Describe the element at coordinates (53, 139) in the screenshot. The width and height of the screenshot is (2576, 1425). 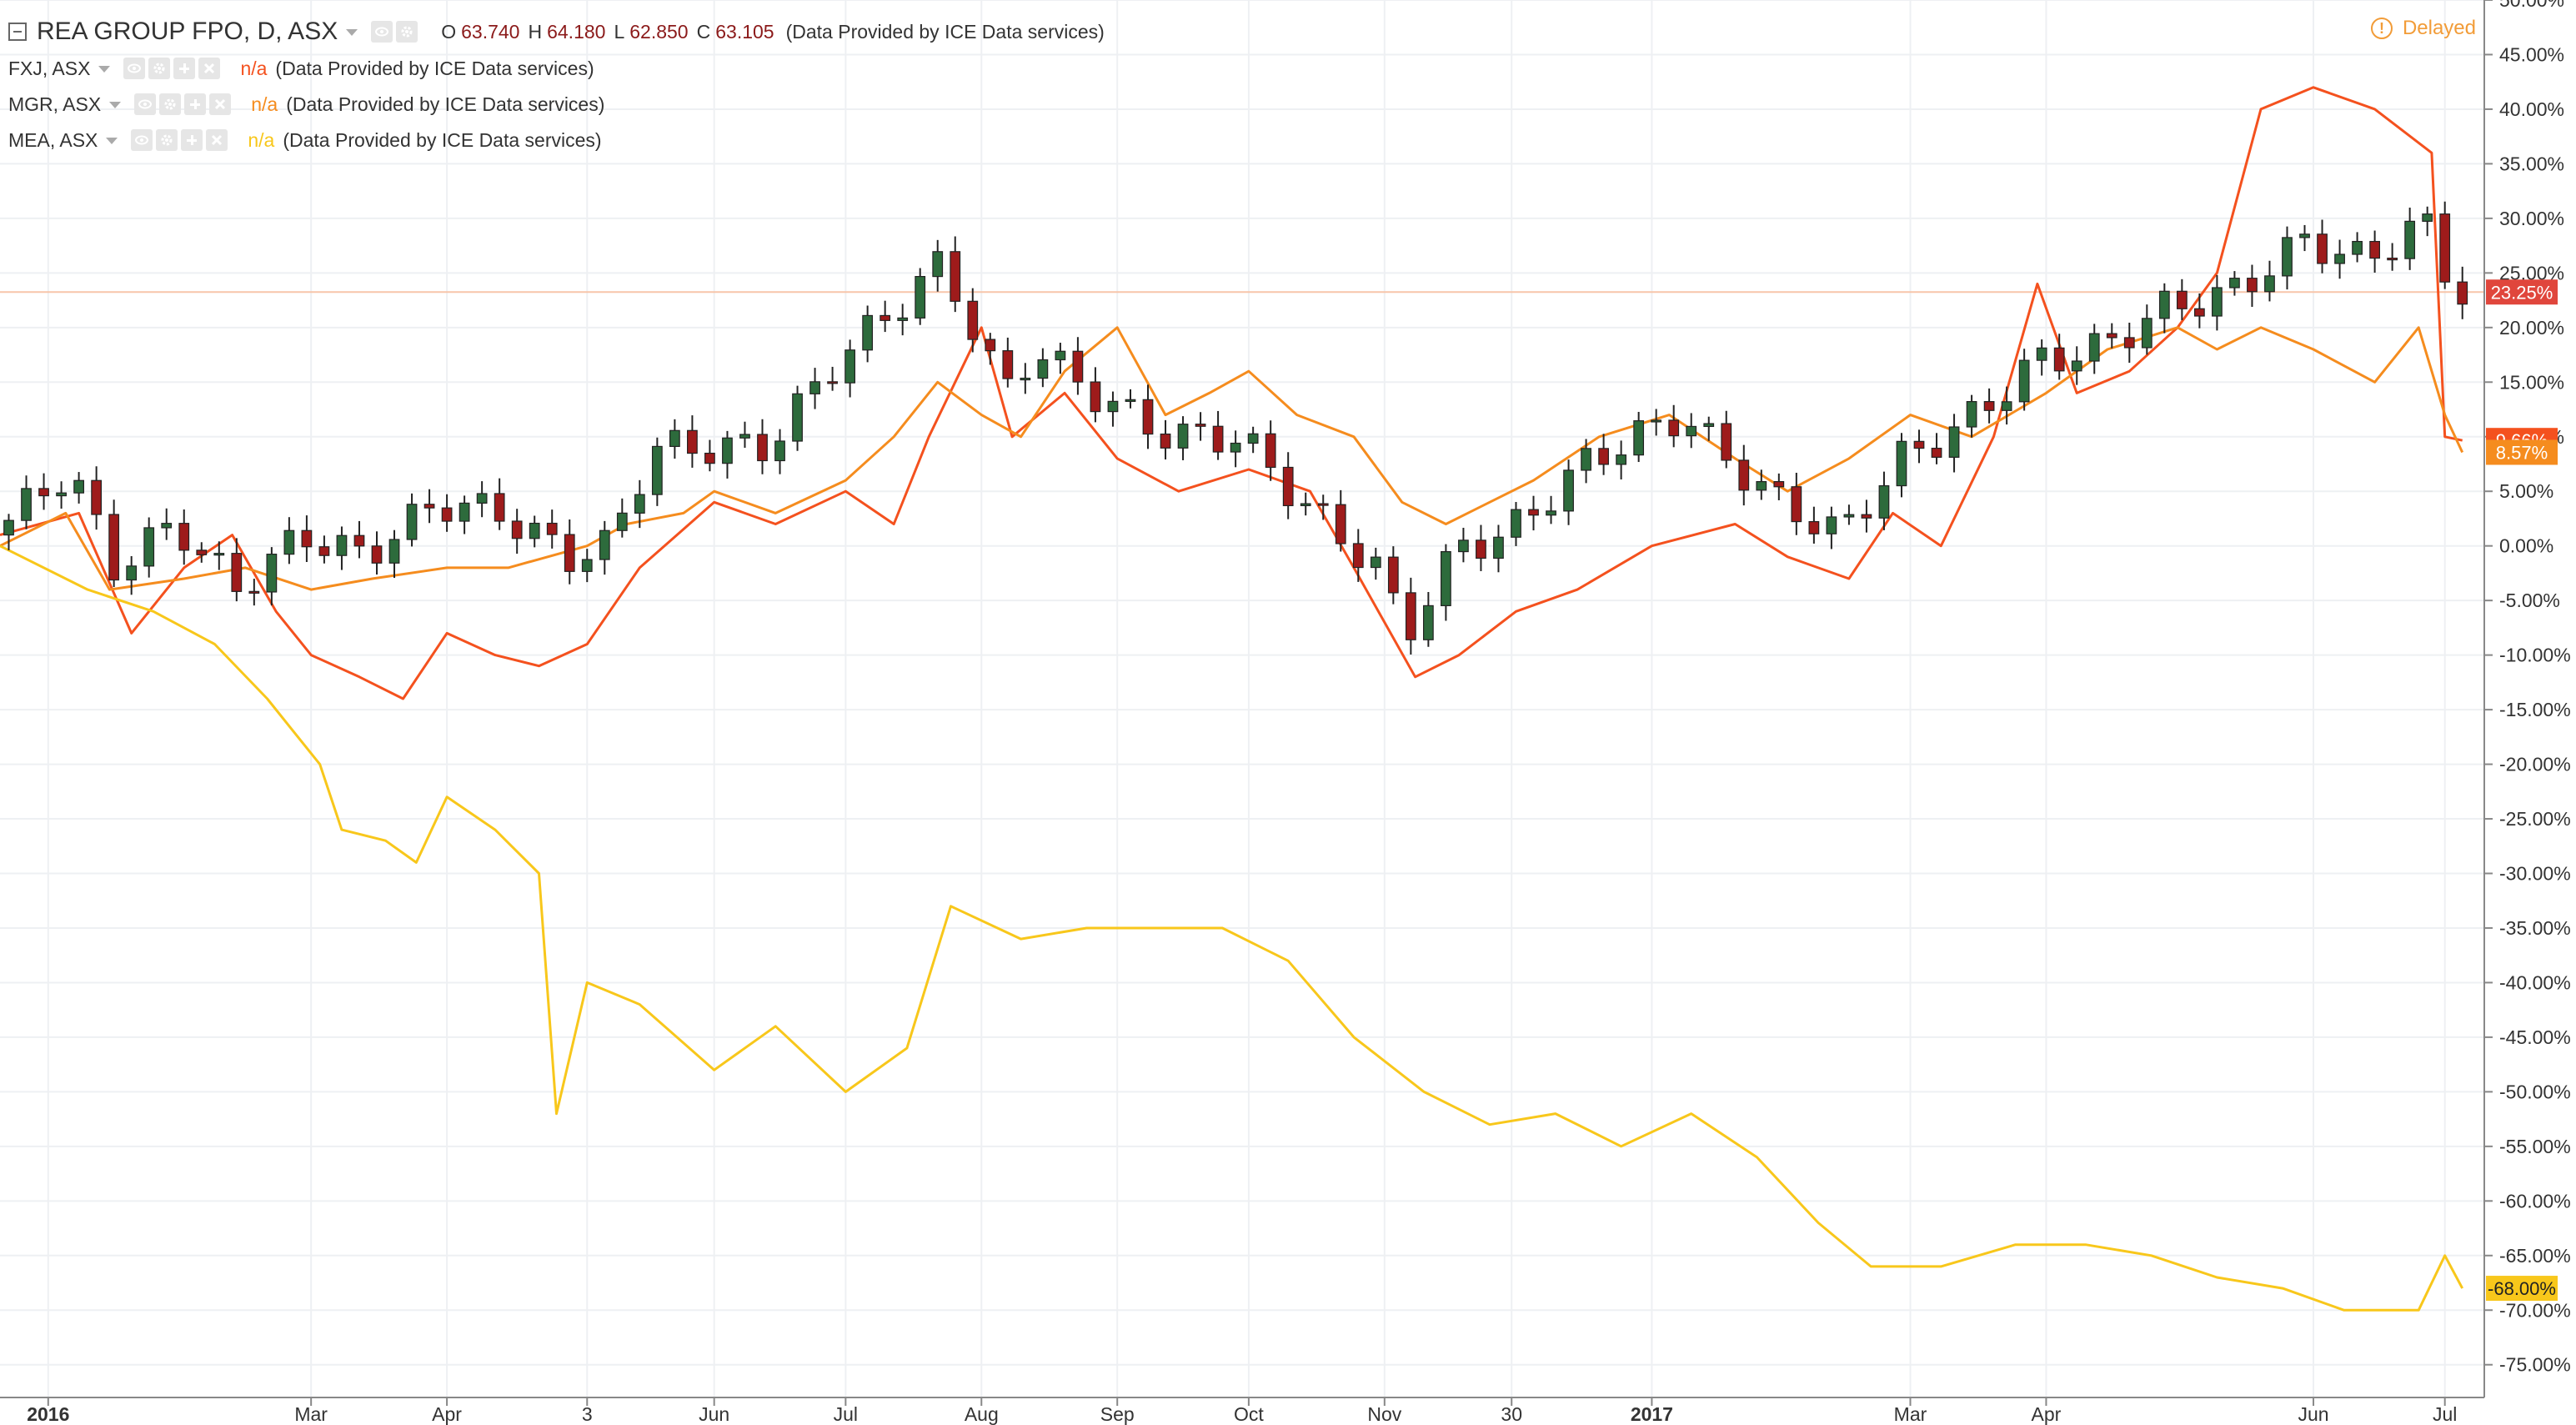
I see `legend-symbol-name: MEA, ASX` at that location.